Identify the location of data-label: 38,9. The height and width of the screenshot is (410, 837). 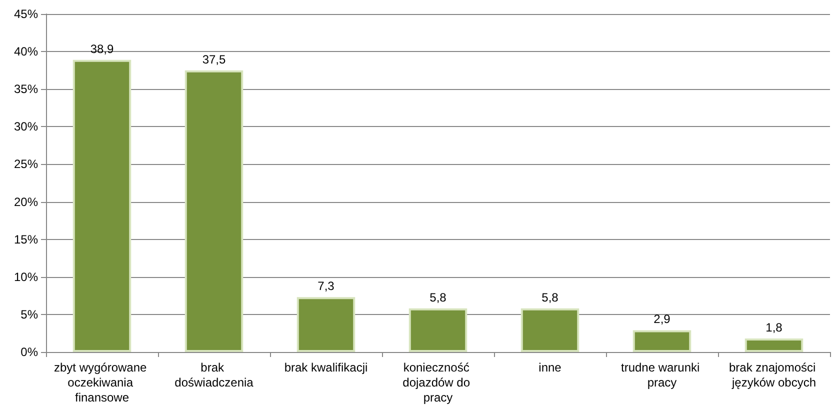
(102, 49).